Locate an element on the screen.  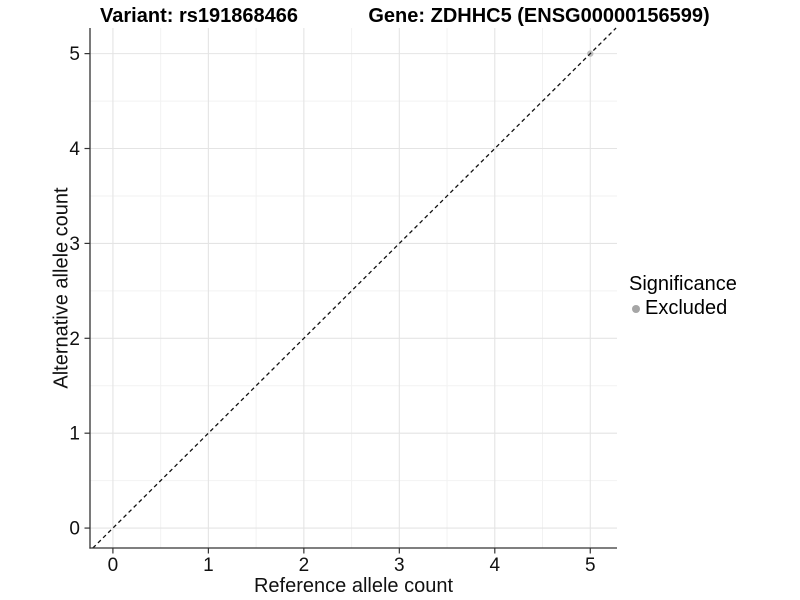
y-tick-label: 0 is located at coordinates (74, 529).